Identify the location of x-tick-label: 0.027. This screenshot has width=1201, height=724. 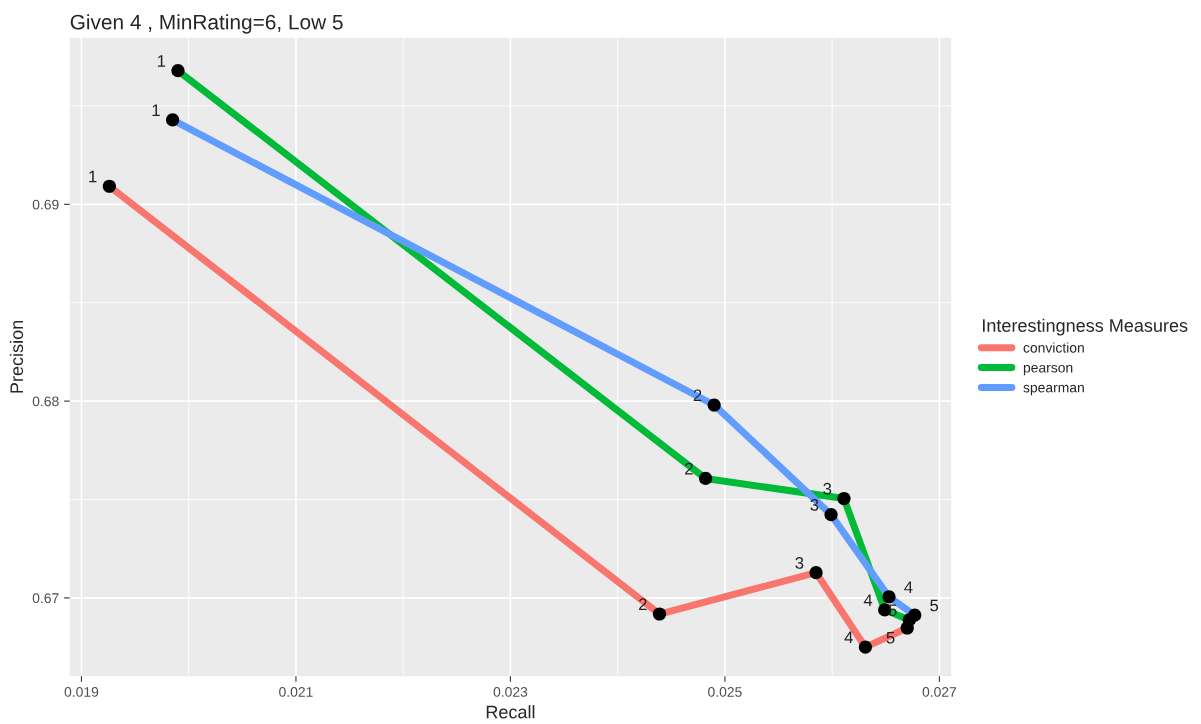
(939, 692).